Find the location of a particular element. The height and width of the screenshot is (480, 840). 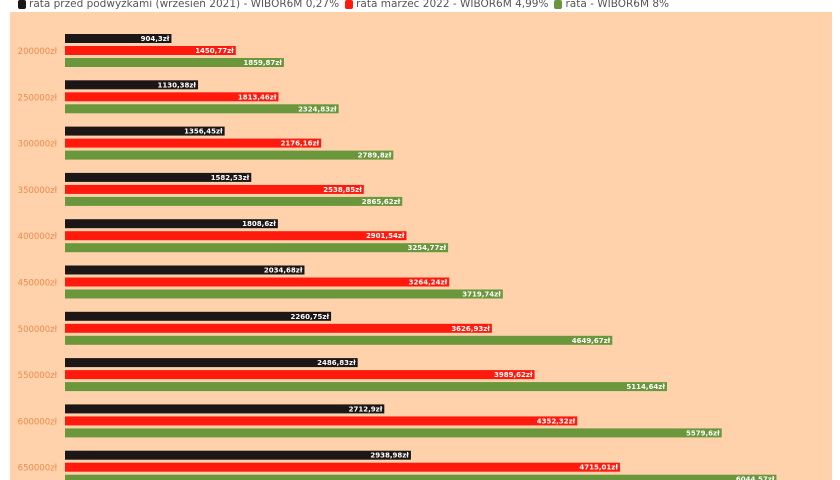

bar-value-label: 1450,77zł is located at coordinates (214, 51).